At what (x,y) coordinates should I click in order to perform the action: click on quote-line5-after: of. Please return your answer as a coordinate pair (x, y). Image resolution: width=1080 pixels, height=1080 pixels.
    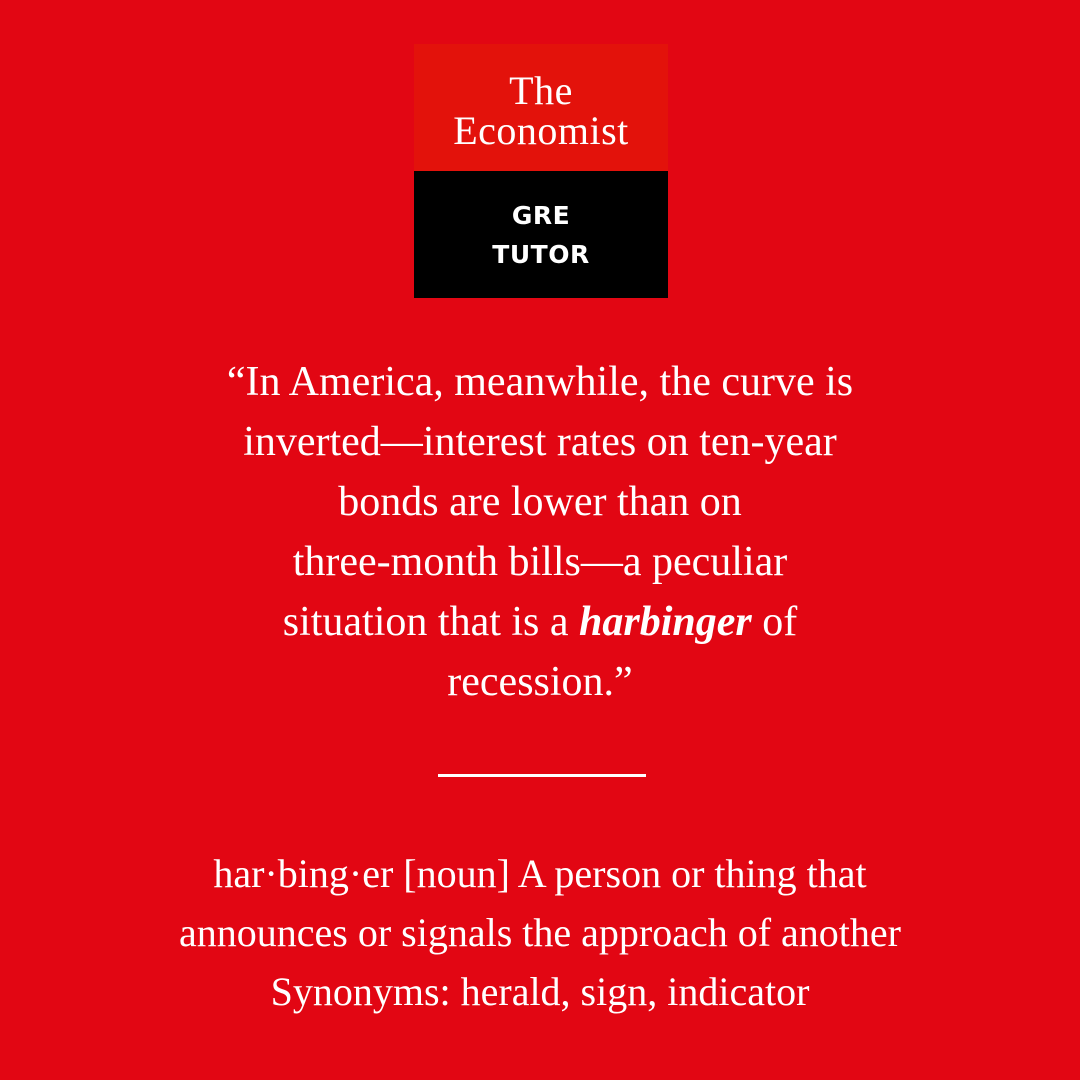
    Looking at the image, I should click on (774, 622).